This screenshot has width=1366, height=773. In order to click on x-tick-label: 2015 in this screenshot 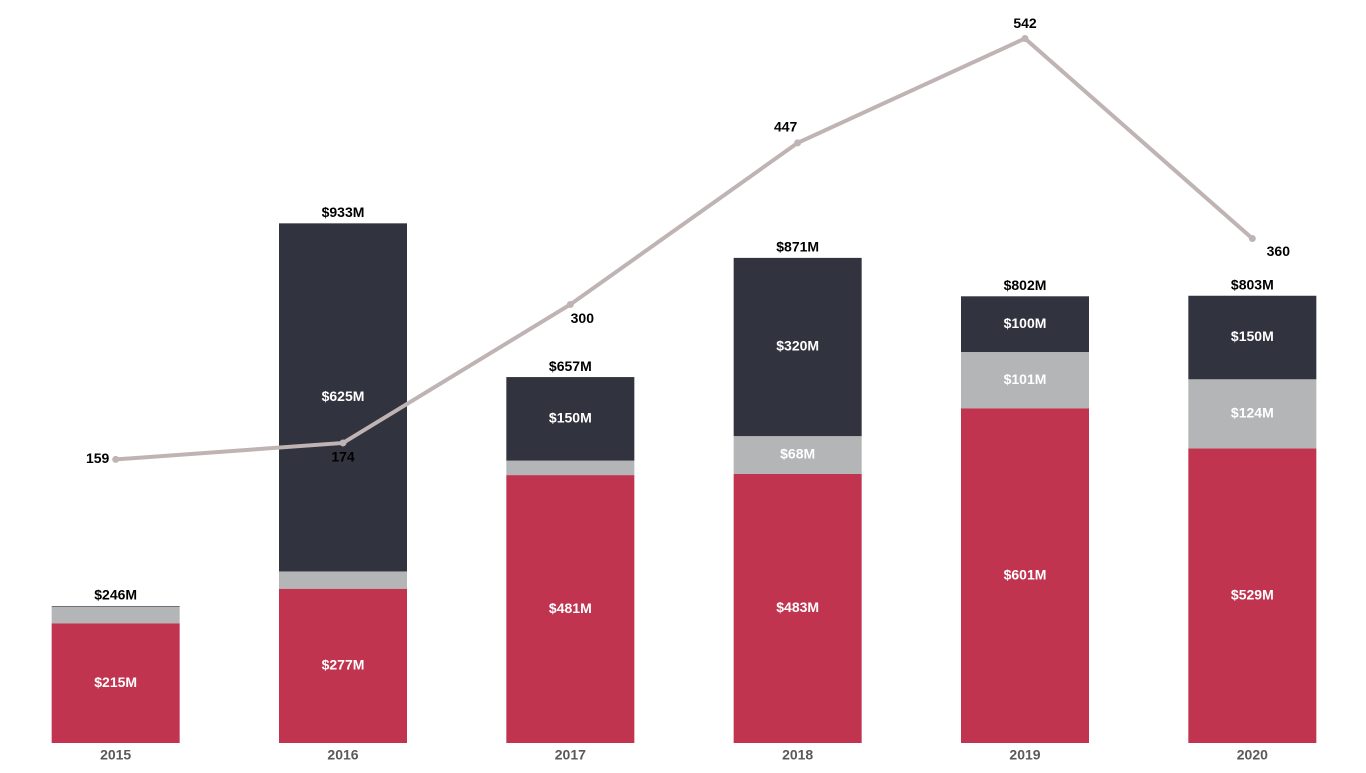, I will do `click(115, 755)`.